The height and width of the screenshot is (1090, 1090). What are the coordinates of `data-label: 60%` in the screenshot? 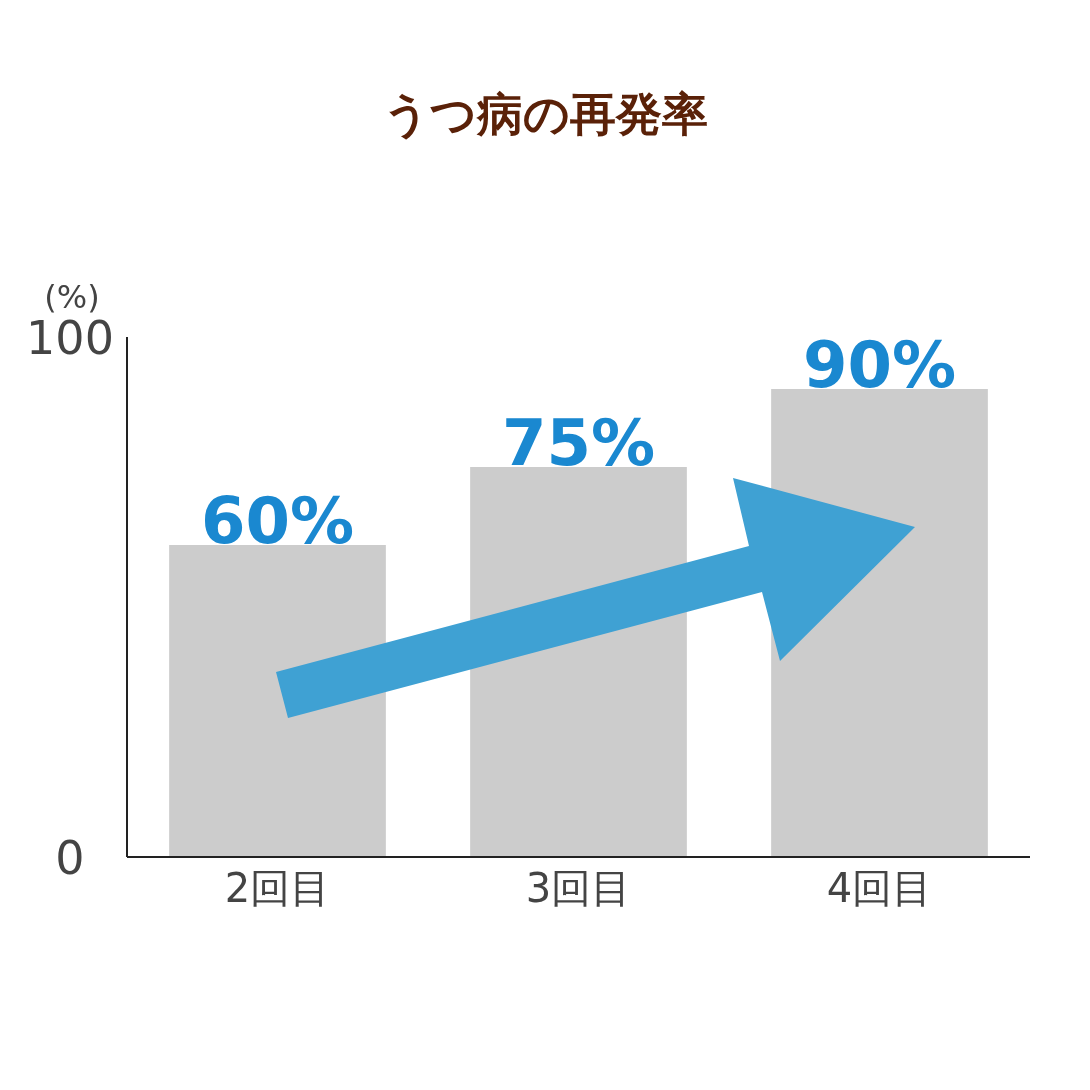 It's located at (277, 521).